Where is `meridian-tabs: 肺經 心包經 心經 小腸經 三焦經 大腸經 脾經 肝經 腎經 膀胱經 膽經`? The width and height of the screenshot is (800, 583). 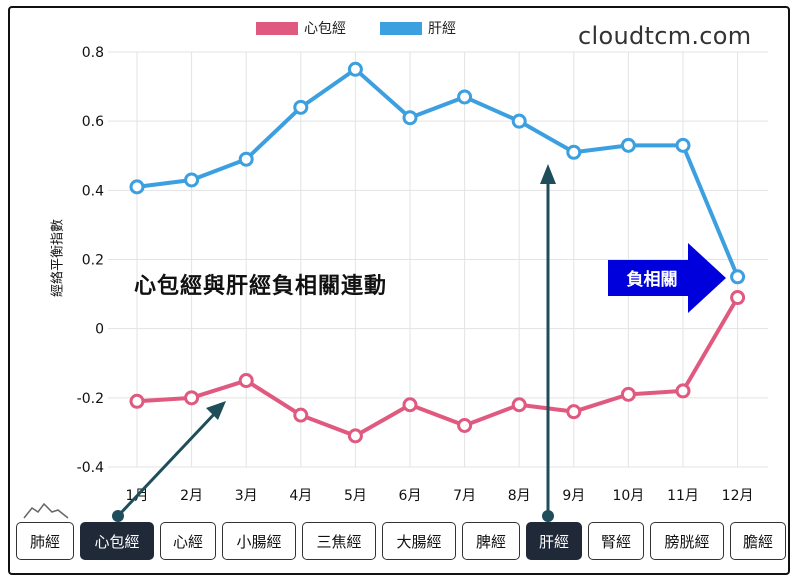 meridian-tabs: 肺經 心包經 心經 小腸經 三焦經 大腸經 脾經 肝經 腎經 膀胱經 膽經 is located at coordinates (401, 541).